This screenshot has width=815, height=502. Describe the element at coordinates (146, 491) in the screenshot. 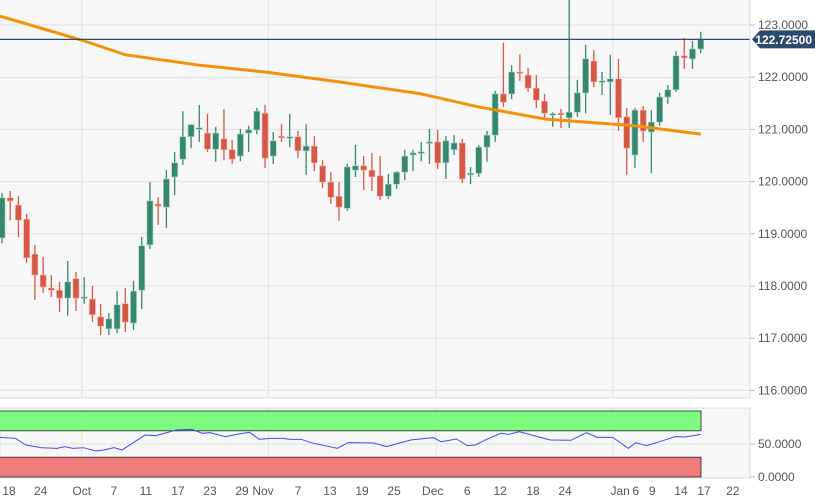

I see `date-tick-label: 11` at that location.